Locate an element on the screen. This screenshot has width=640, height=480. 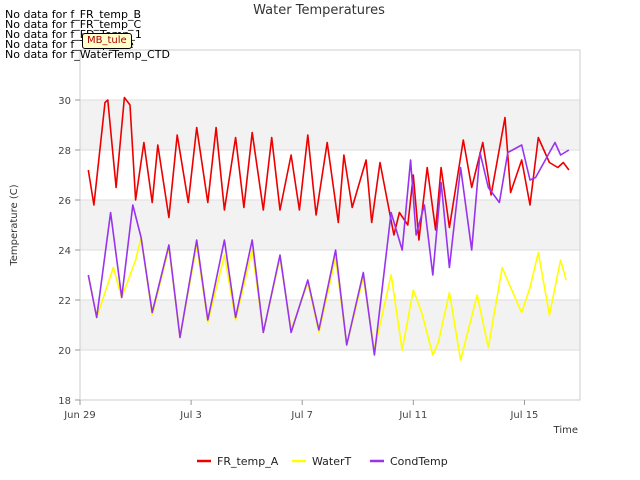
no-data-note: No data for f_WaterTemp_CTD is located at coordinates (87, 54).